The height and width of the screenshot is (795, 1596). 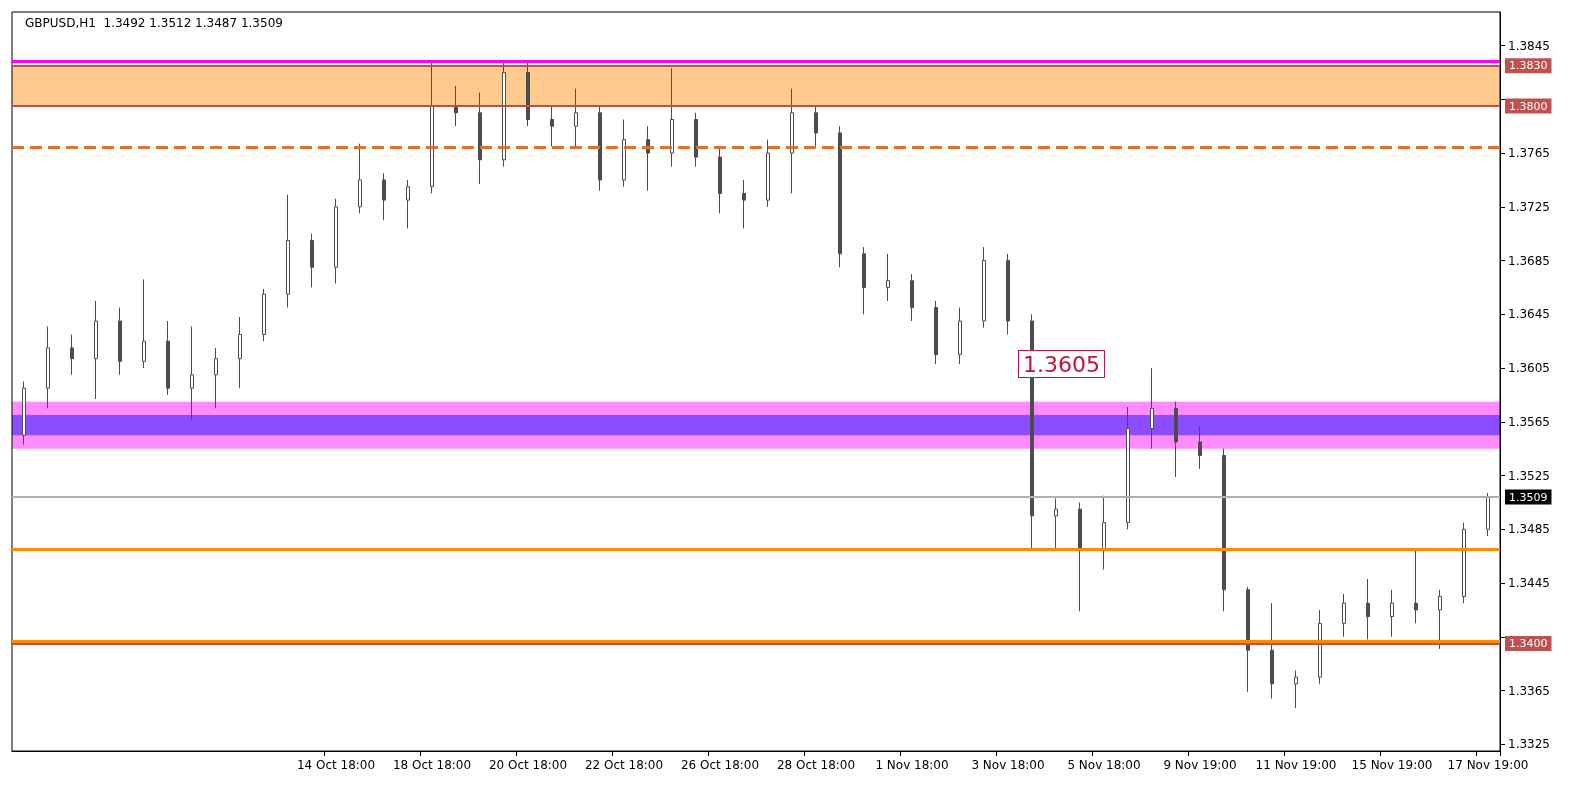 I want to click on x-tick-label: 3 Nov 18:00, so click(x=1008, y=765).